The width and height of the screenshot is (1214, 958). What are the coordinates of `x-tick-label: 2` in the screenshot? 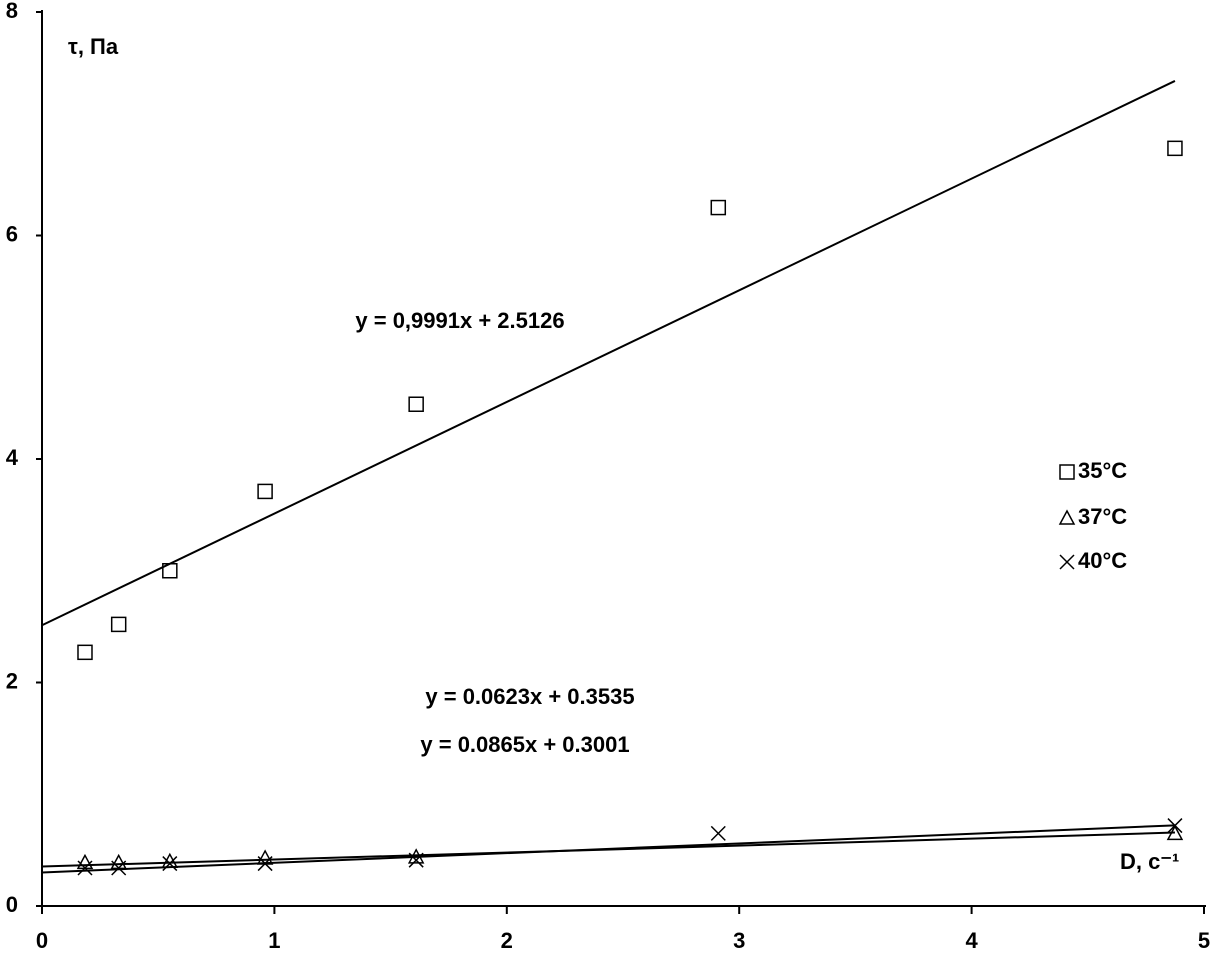 It's located at (507, 940).